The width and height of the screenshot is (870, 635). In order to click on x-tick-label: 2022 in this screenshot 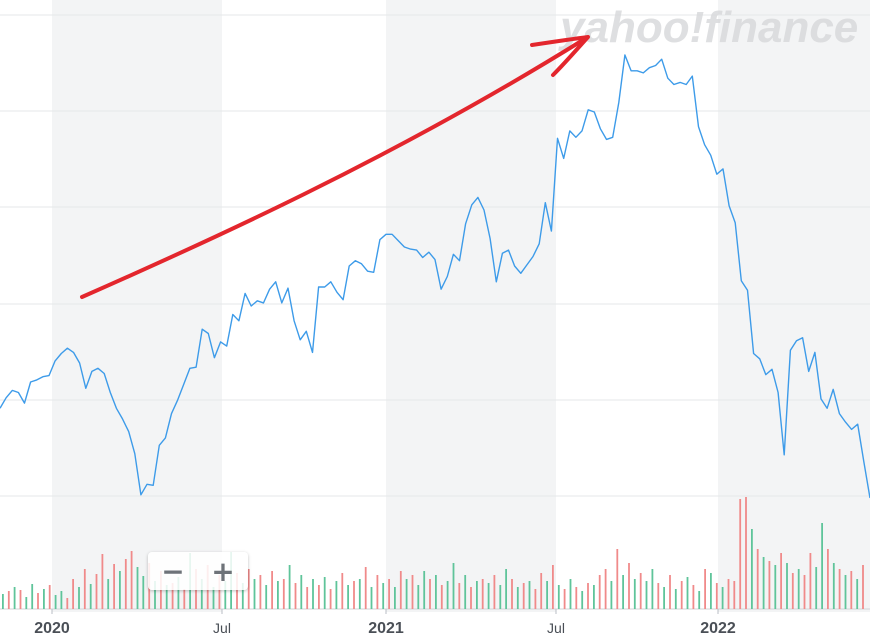, I will do `click(718, 627)`.